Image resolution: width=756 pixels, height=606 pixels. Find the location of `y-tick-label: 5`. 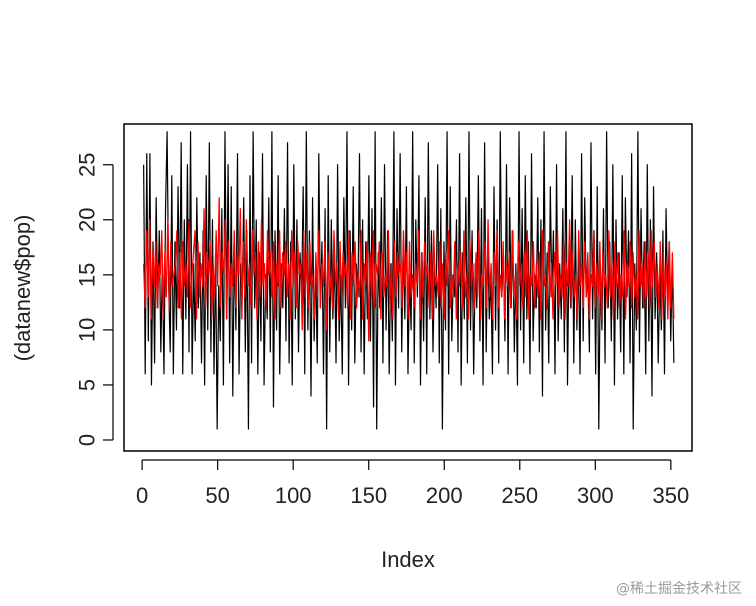

y-tick-label: 5 is located at coordinates (87, 385).